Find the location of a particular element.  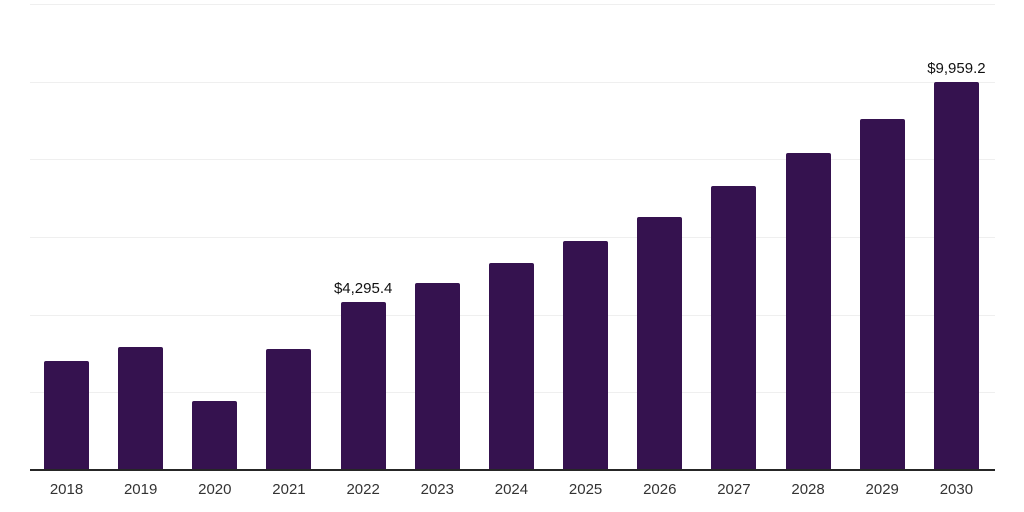

bar-group-2029 is located at coordinates (882, 294).